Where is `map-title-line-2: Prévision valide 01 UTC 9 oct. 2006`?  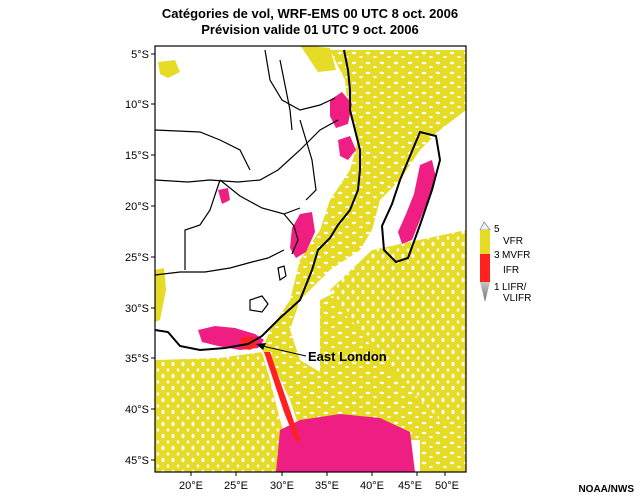 map-title-line-2: Prévision valide 01 UTC 9 oct. 2006 is located at coordinates (310, 29).